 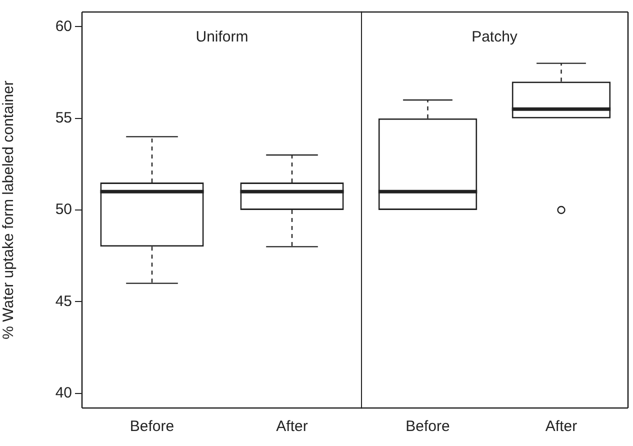 I want to click on y-tick-label: 40, so click(x=63, y=393).